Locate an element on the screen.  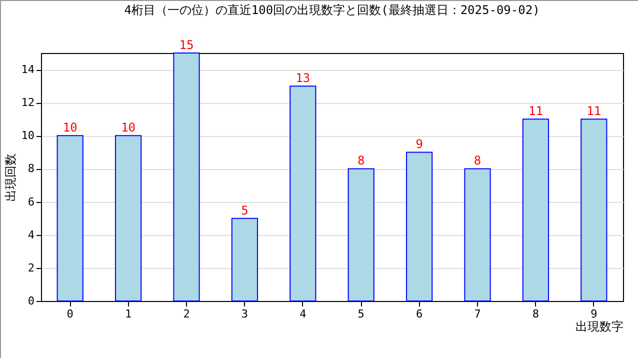
x-axis-title: 出現数字 is located at coordinates (600, 327).